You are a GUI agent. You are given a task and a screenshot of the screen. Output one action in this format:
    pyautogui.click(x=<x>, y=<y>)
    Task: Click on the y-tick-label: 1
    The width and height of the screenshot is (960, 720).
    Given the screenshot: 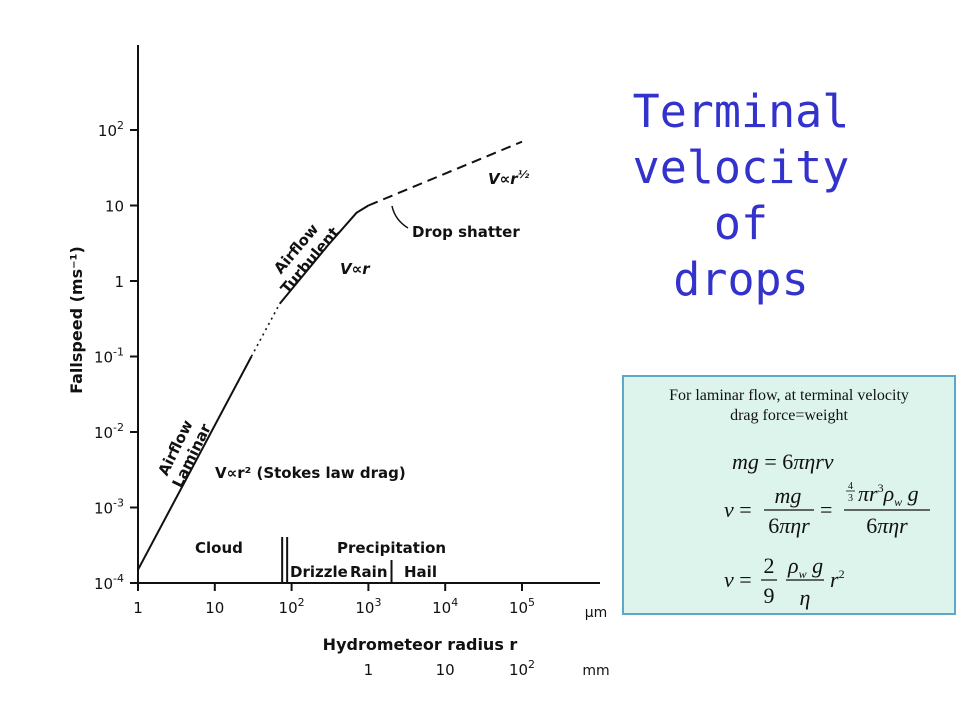 What is the action you would take?
    pyautogui.click(x=119, y=282)
    